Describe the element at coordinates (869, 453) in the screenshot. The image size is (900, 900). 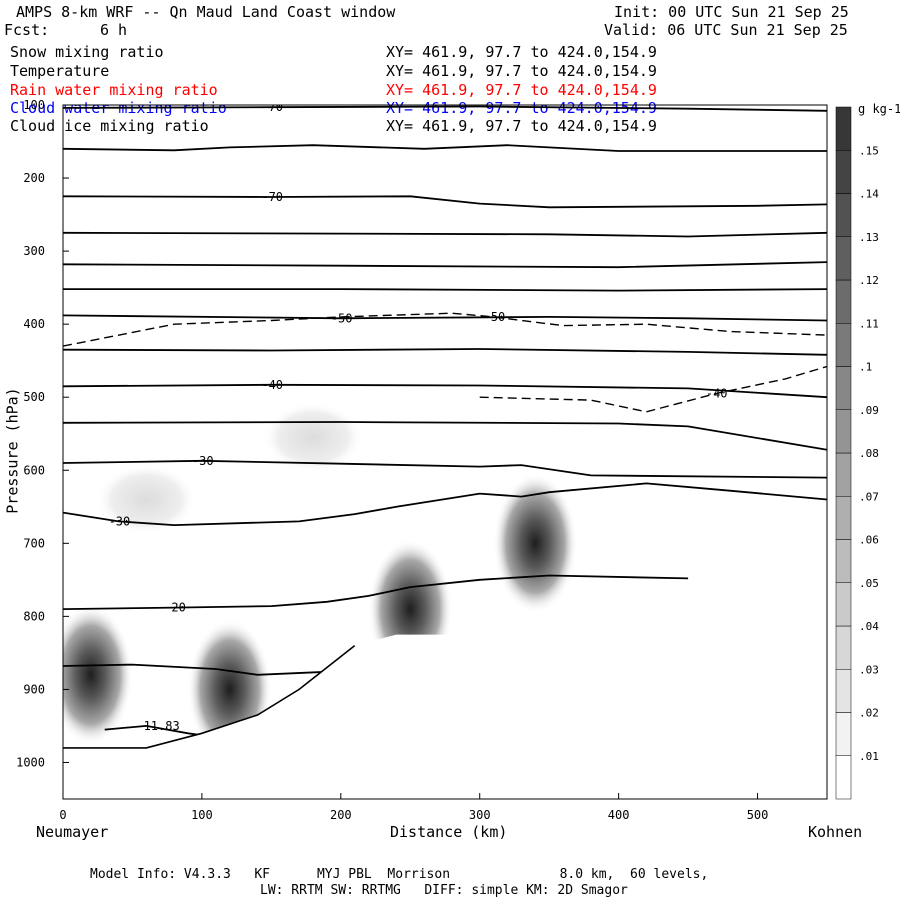
I see `colorbar-label-7: .08` at that location.